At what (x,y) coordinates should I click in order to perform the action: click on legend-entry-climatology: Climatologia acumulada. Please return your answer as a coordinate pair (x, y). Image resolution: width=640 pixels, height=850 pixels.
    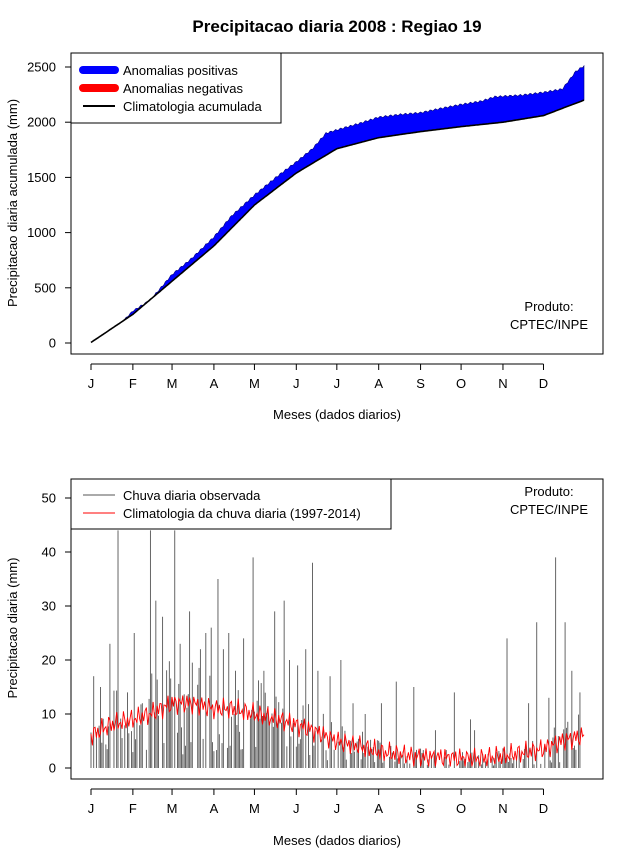
    Looking at the image, I should click on (193, 106).